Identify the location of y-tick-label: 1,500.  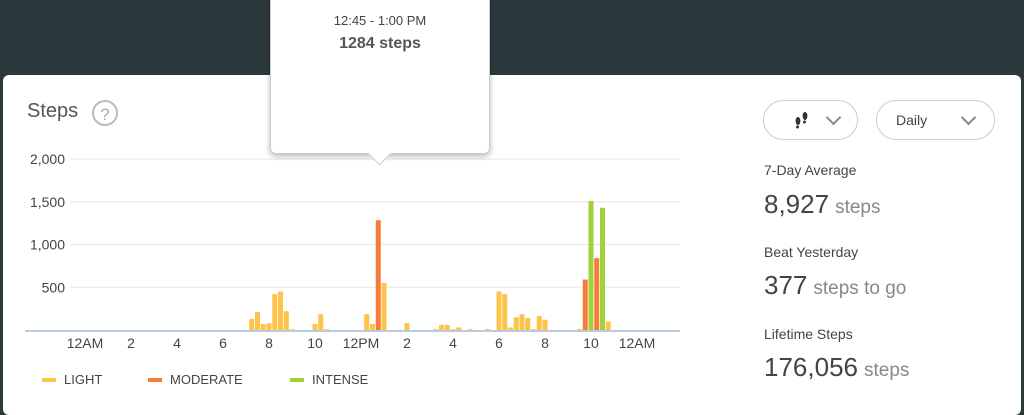
(47, 202).